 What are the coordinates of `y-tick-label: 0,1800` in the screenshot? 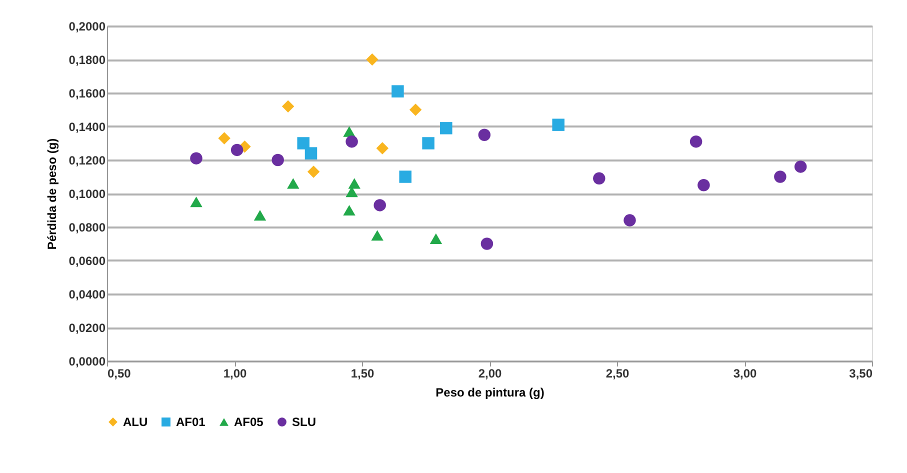 It's located at (87, 60).